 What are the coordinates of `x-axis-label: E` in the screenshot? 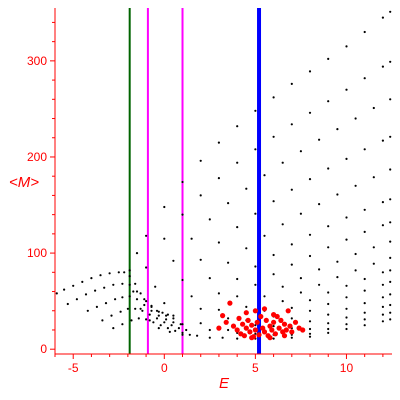 It's located at (224, 383).